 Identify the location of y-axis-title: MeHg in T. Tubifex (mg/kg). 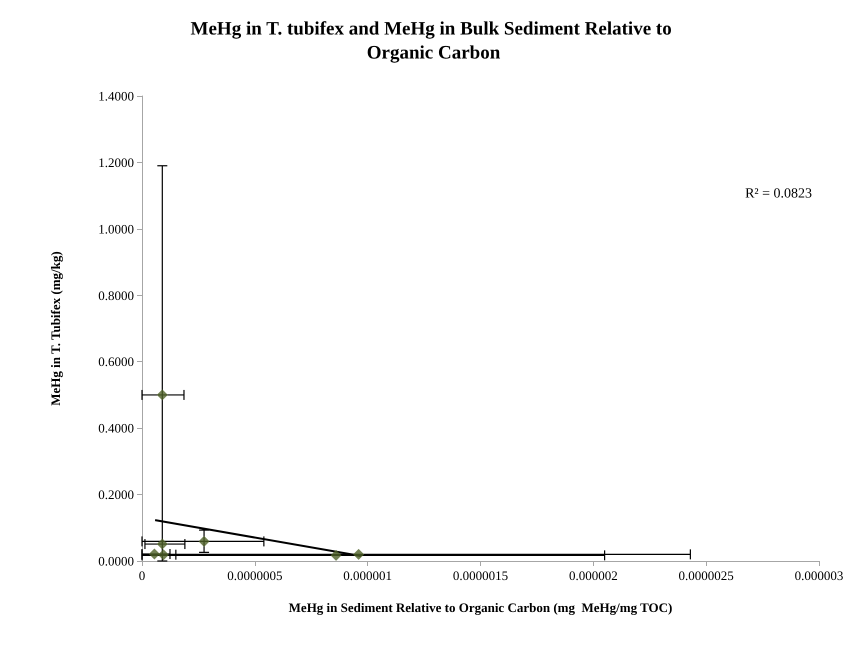
(55, 328).